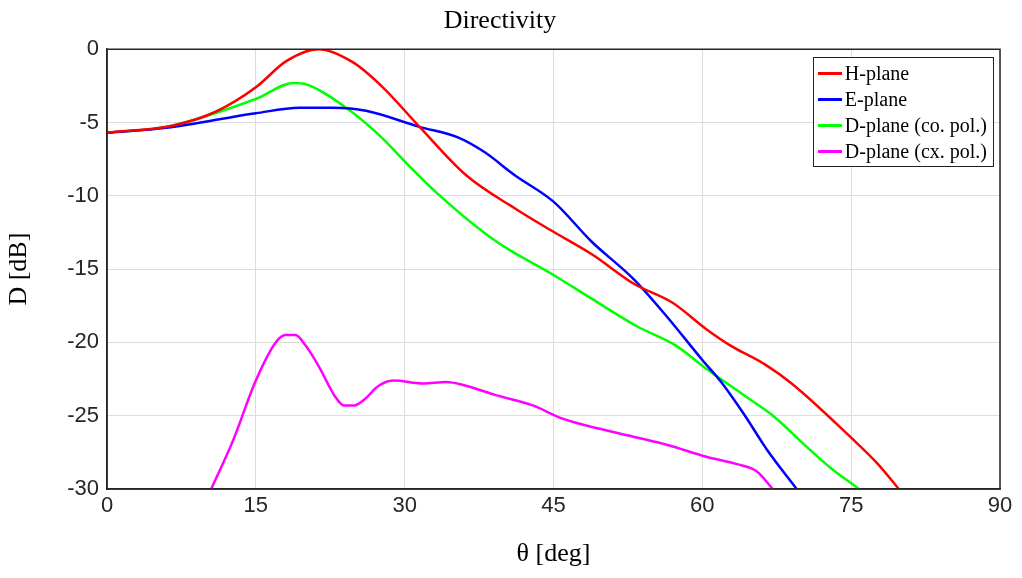  Describe the element at coordinates (404, 505) in the screenshot. I see `x-tick-label: 30` at that location.